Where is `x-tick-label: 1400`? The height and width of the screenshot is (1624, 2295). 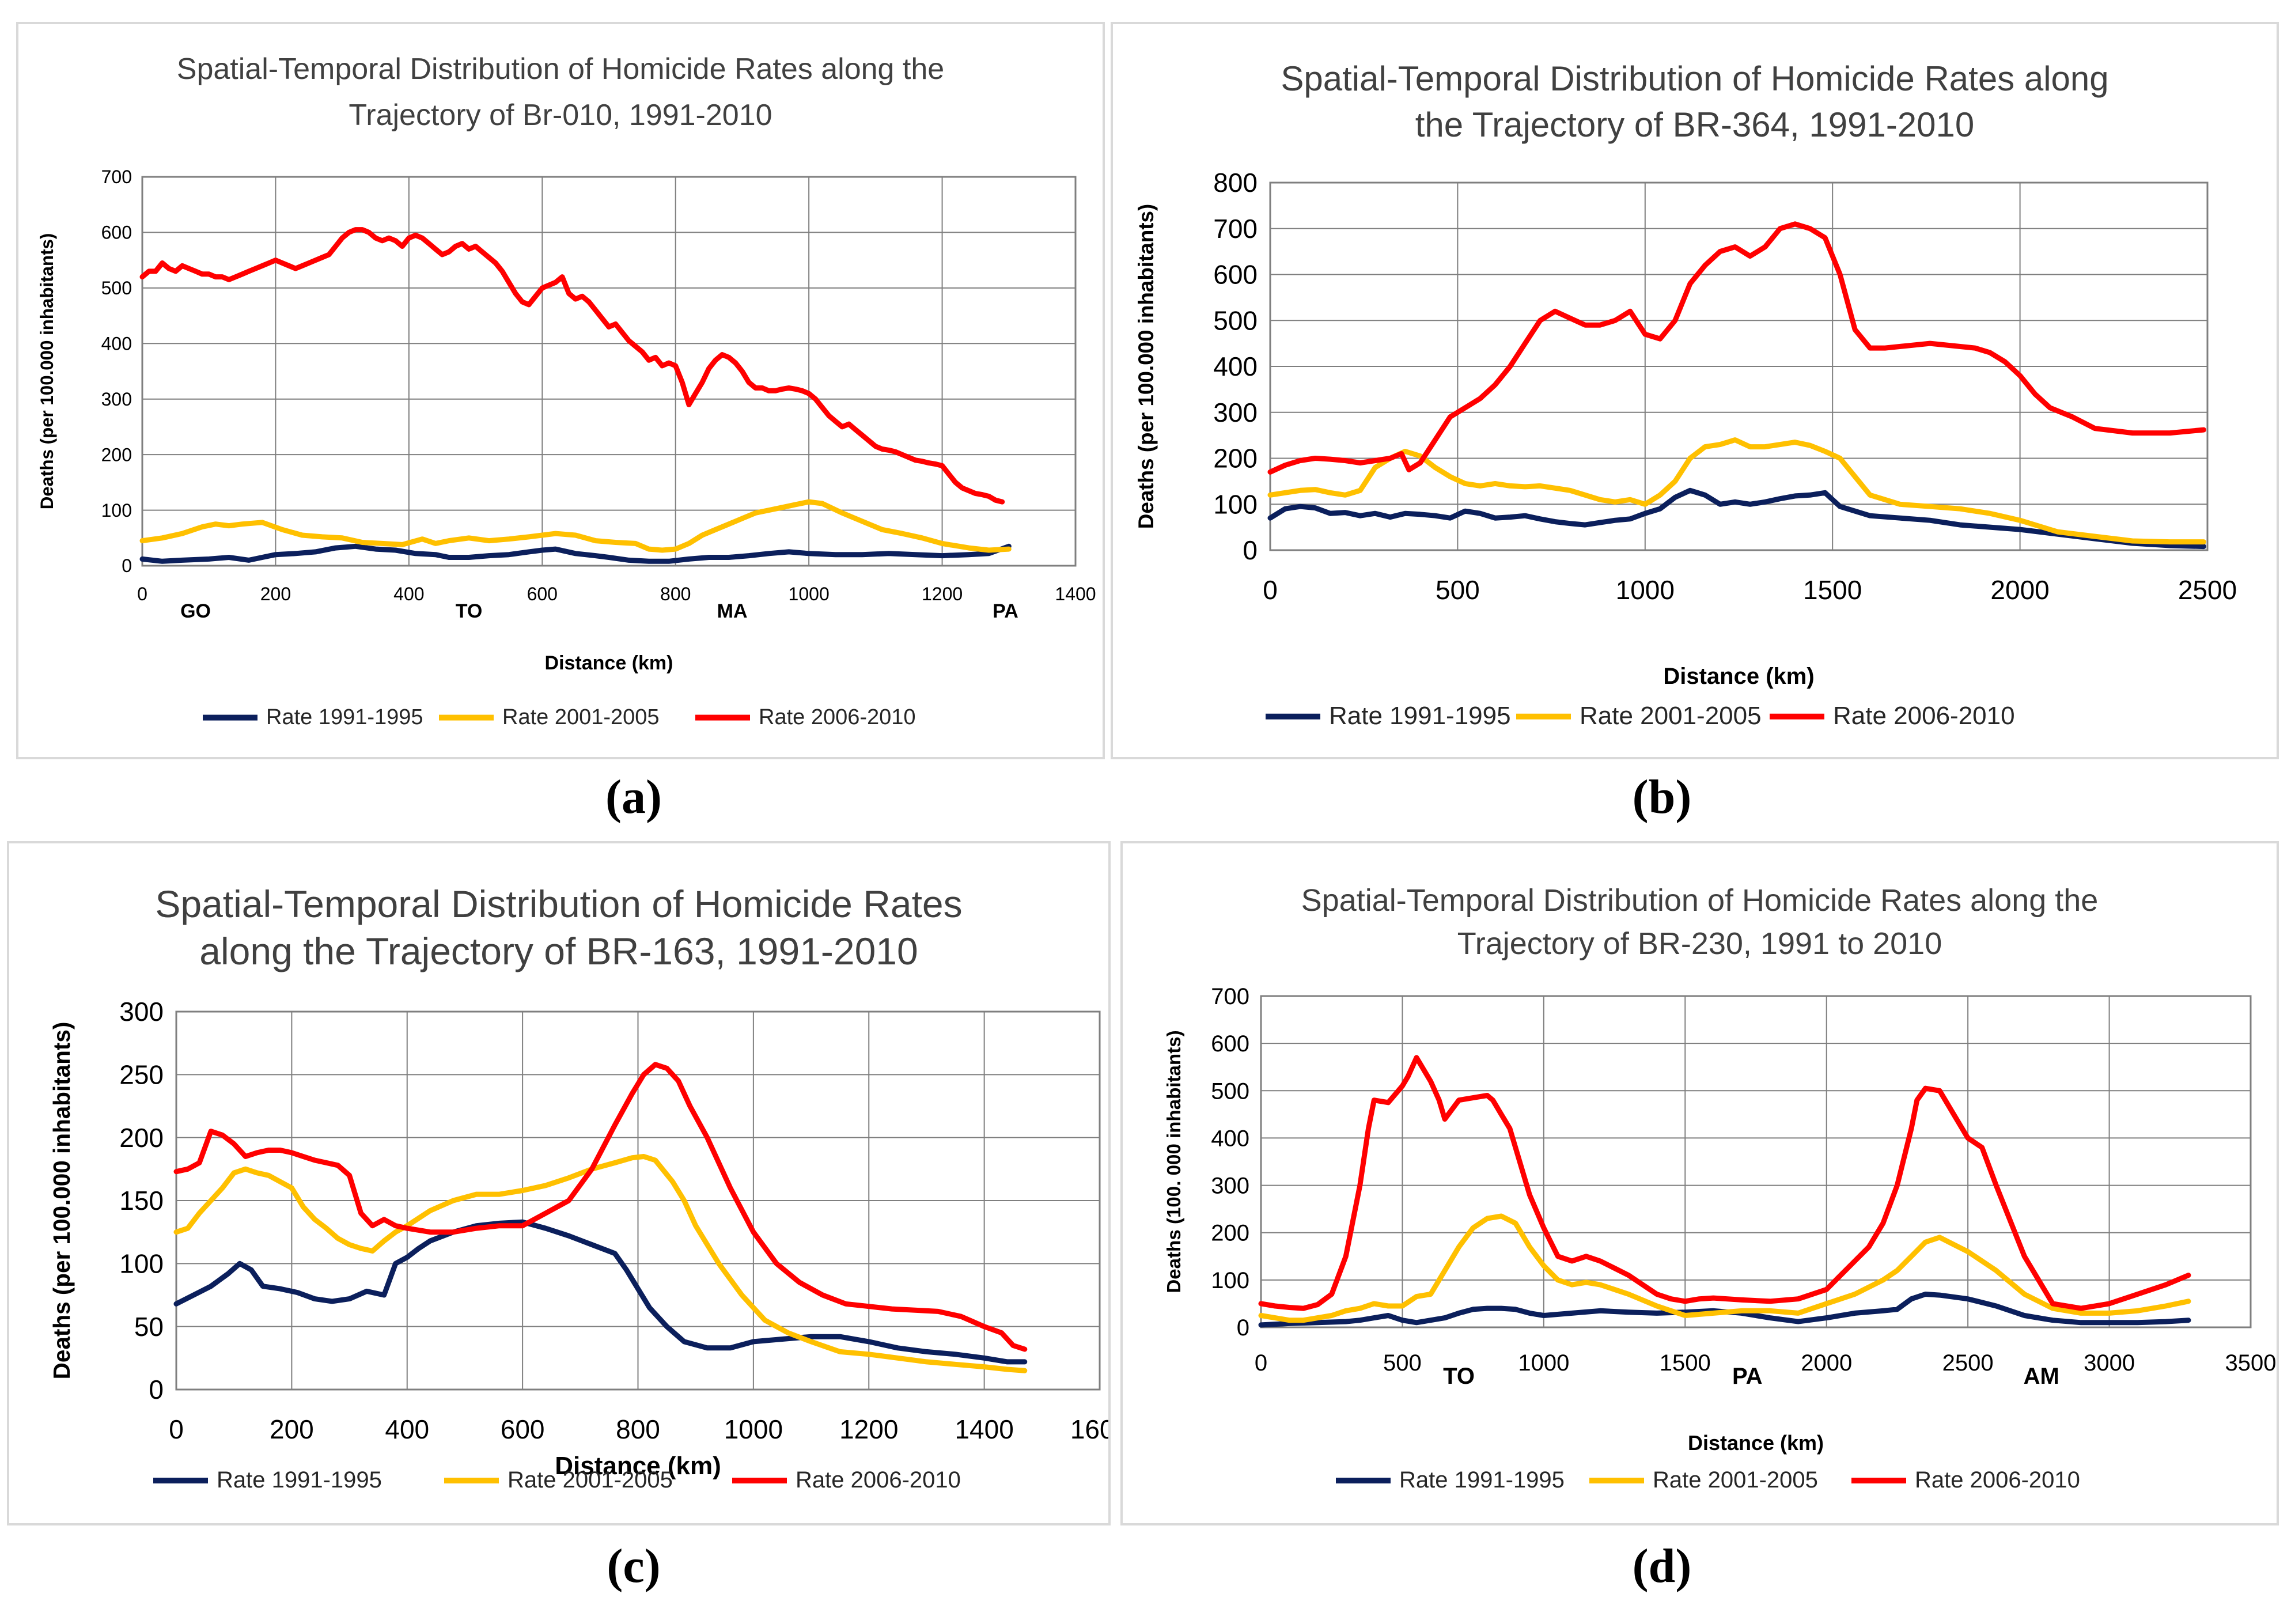
x-tick-label: 1400 is located at coordinates (984, 1429).